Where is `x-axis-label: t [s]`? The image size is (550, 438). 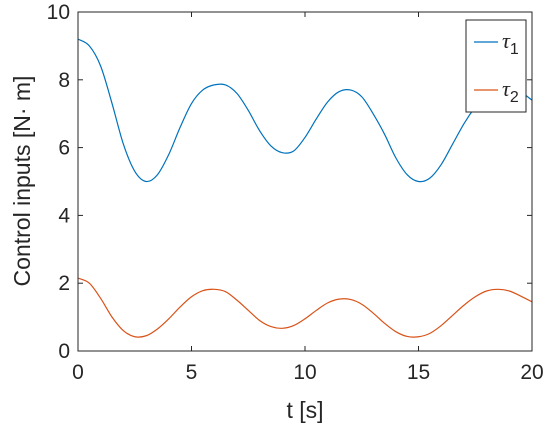
x-axis-label: t [s] is located at coordinates (304, 410).